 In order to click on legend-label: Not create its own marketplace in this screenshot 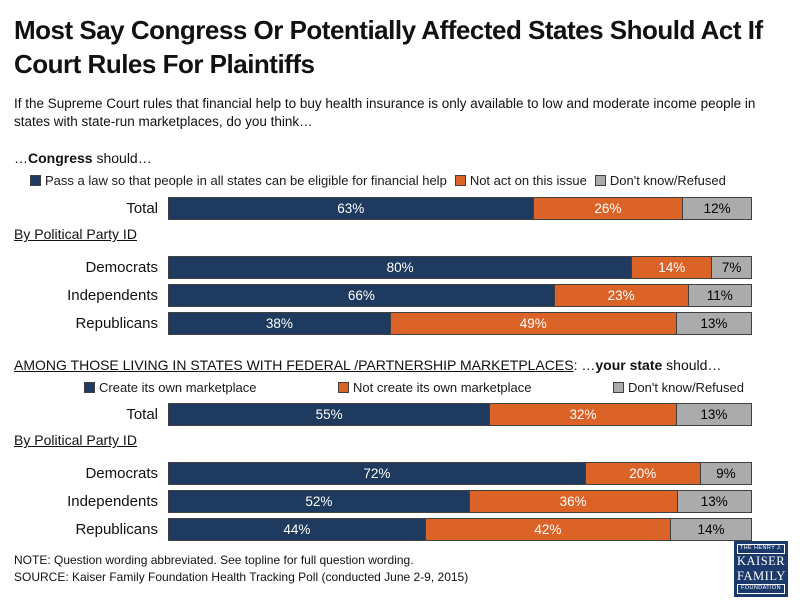, I will do `click(442, 388)`.